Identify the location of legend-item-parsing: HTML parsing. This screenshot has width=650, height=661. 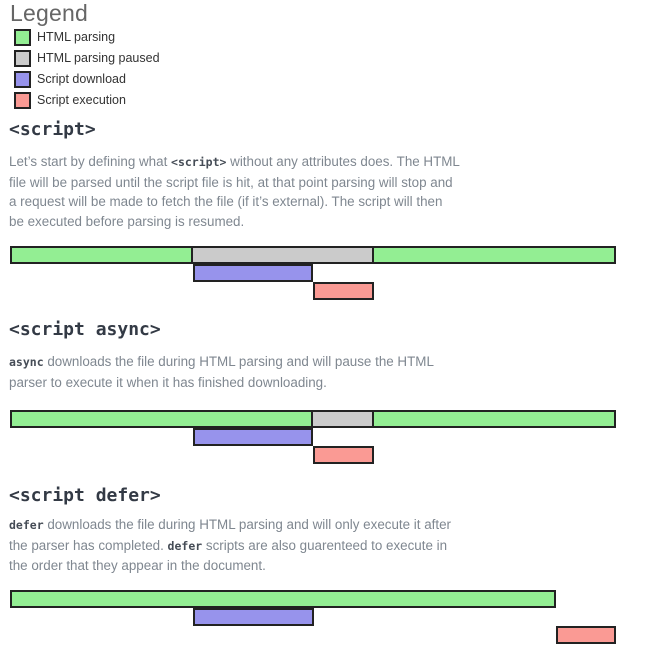
(87, 37).